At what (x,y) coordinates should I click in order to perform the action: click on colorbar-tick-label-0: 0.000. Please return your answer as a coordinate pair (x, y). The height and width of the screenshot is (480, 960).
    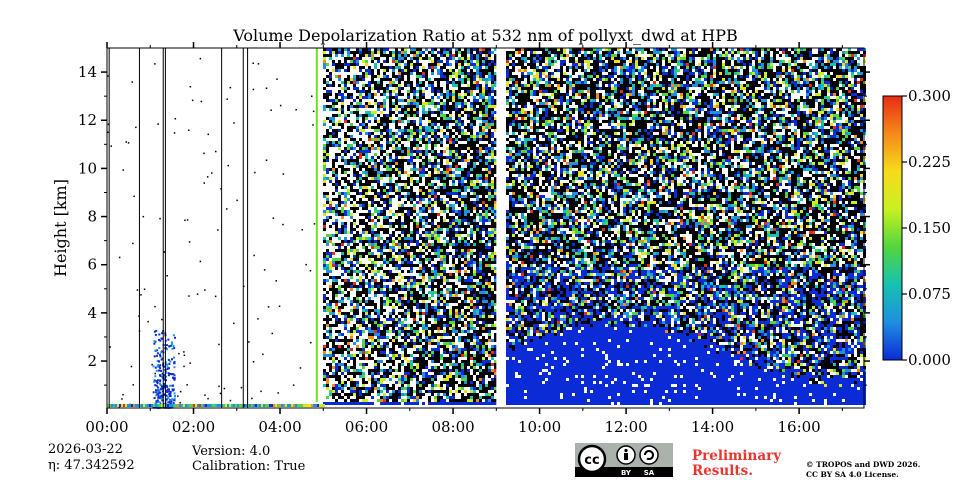
    Looking at the image, I should click on (929, 360).